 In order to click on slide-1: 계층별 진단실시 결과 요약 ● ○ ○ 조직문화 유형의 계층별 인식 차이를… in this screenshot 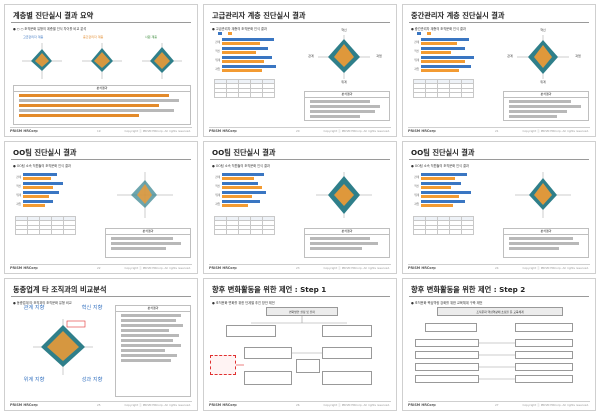, I will do `click(101, 70)`.